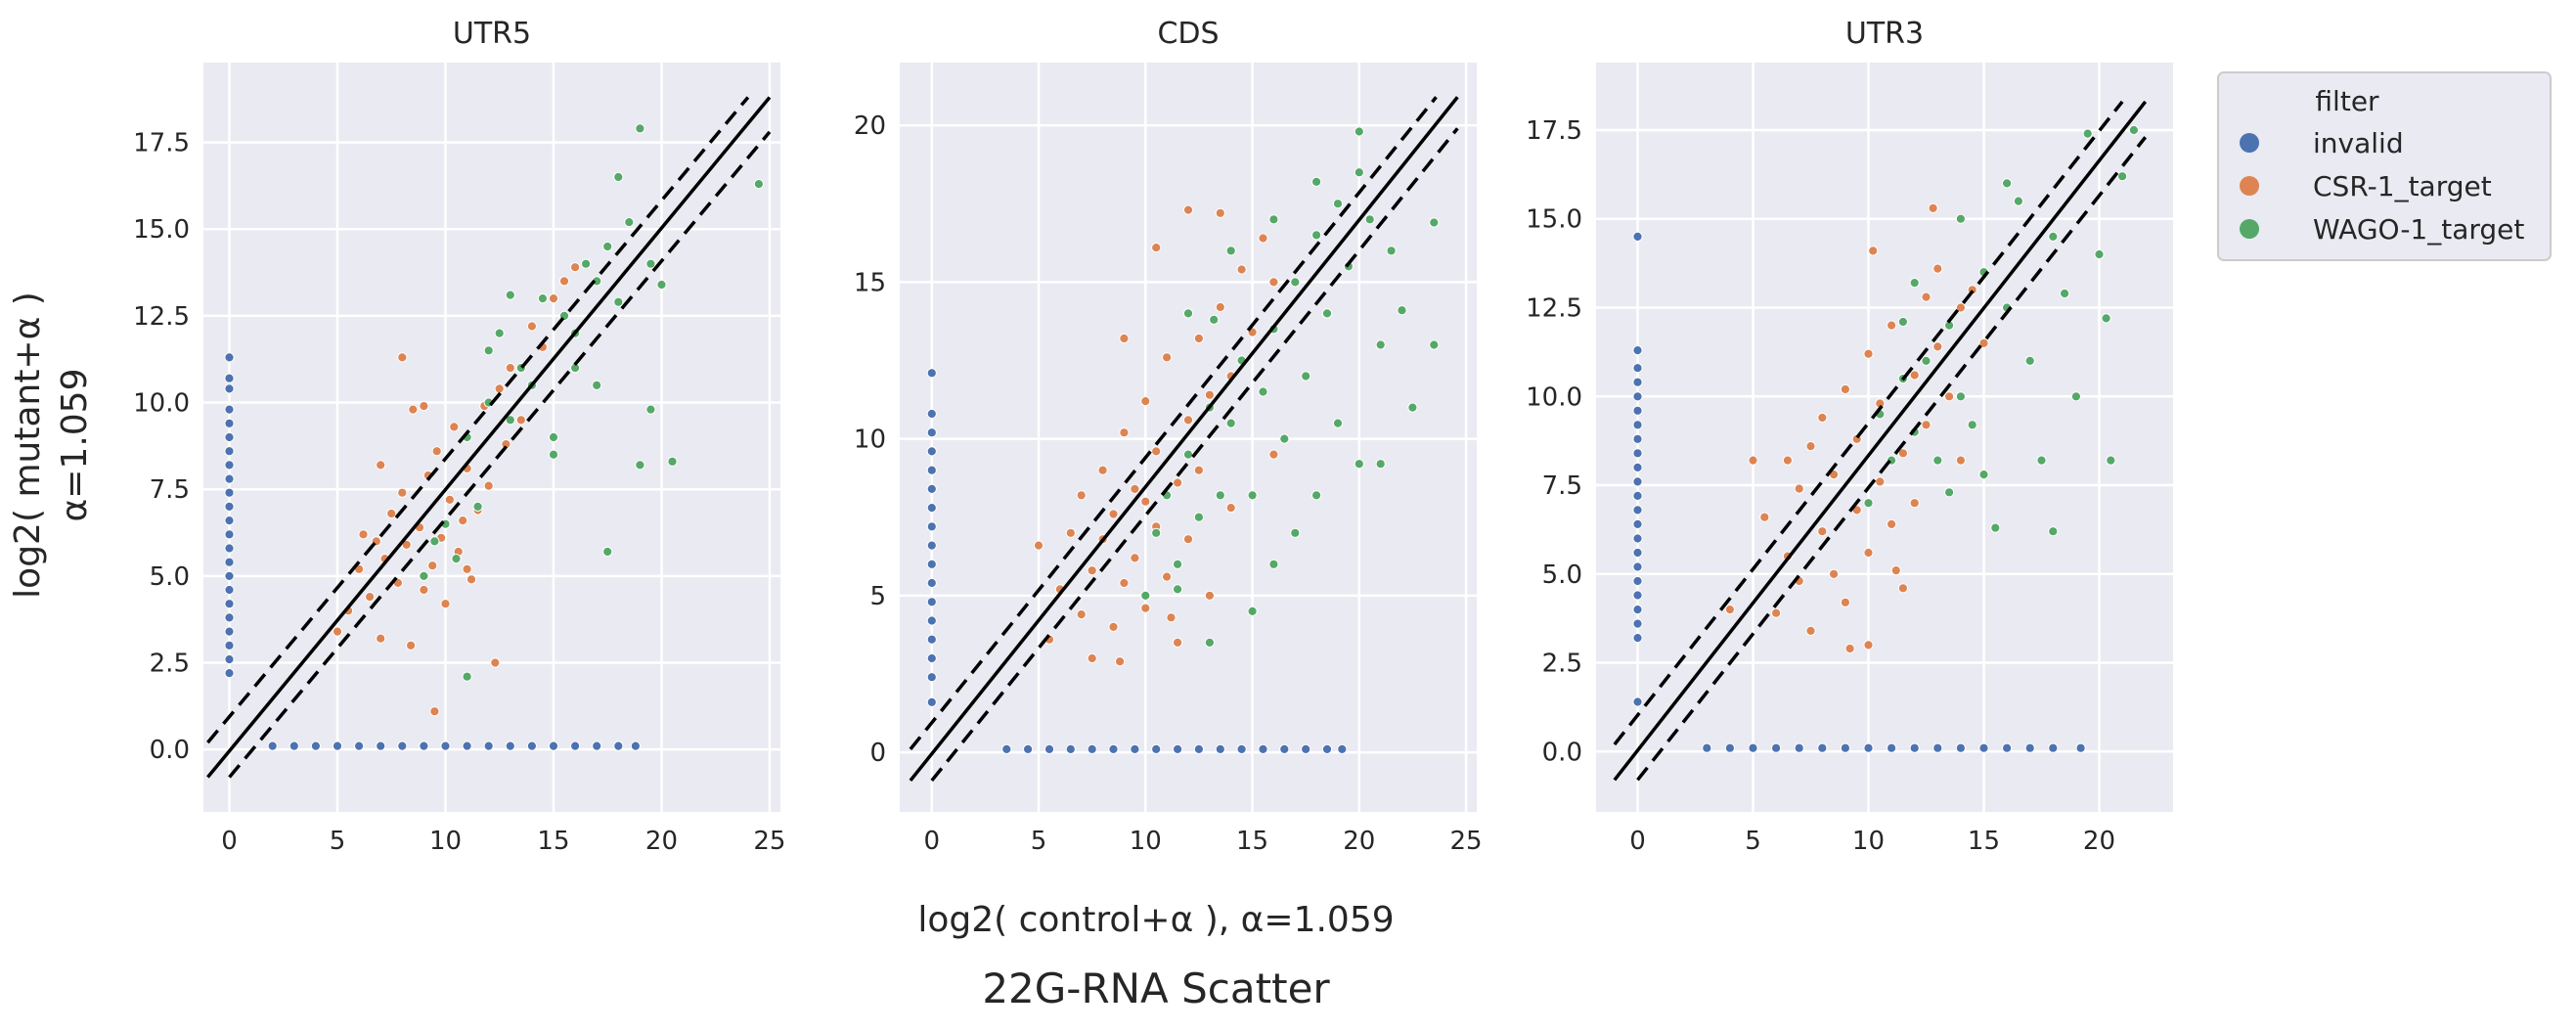 The height and width of the screenshot is (1032, 2576). Describe the element at coordinates (1869, 841) in the screenshot. I see `x-tick-label: 10` at that location.